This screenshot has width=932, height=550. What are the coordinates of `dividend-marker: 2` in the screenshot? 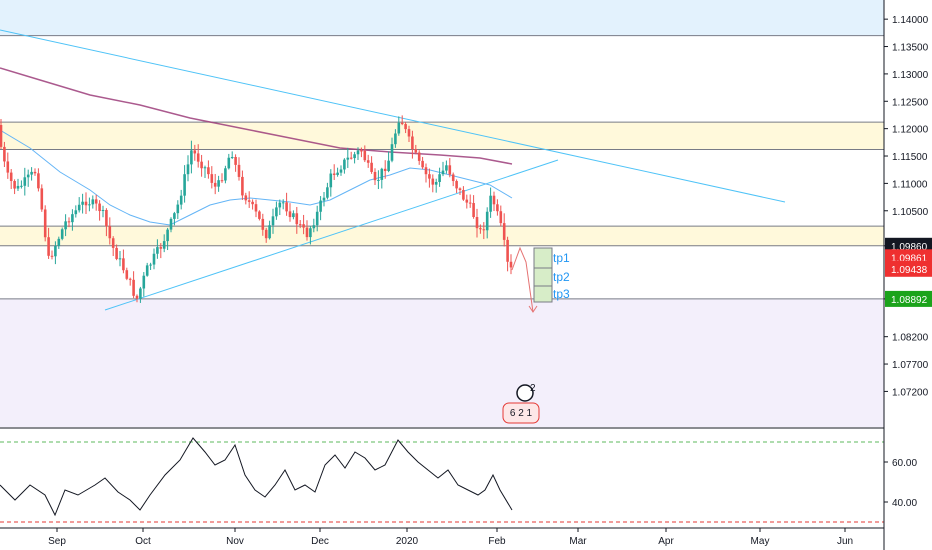 It's located at (526, 392).